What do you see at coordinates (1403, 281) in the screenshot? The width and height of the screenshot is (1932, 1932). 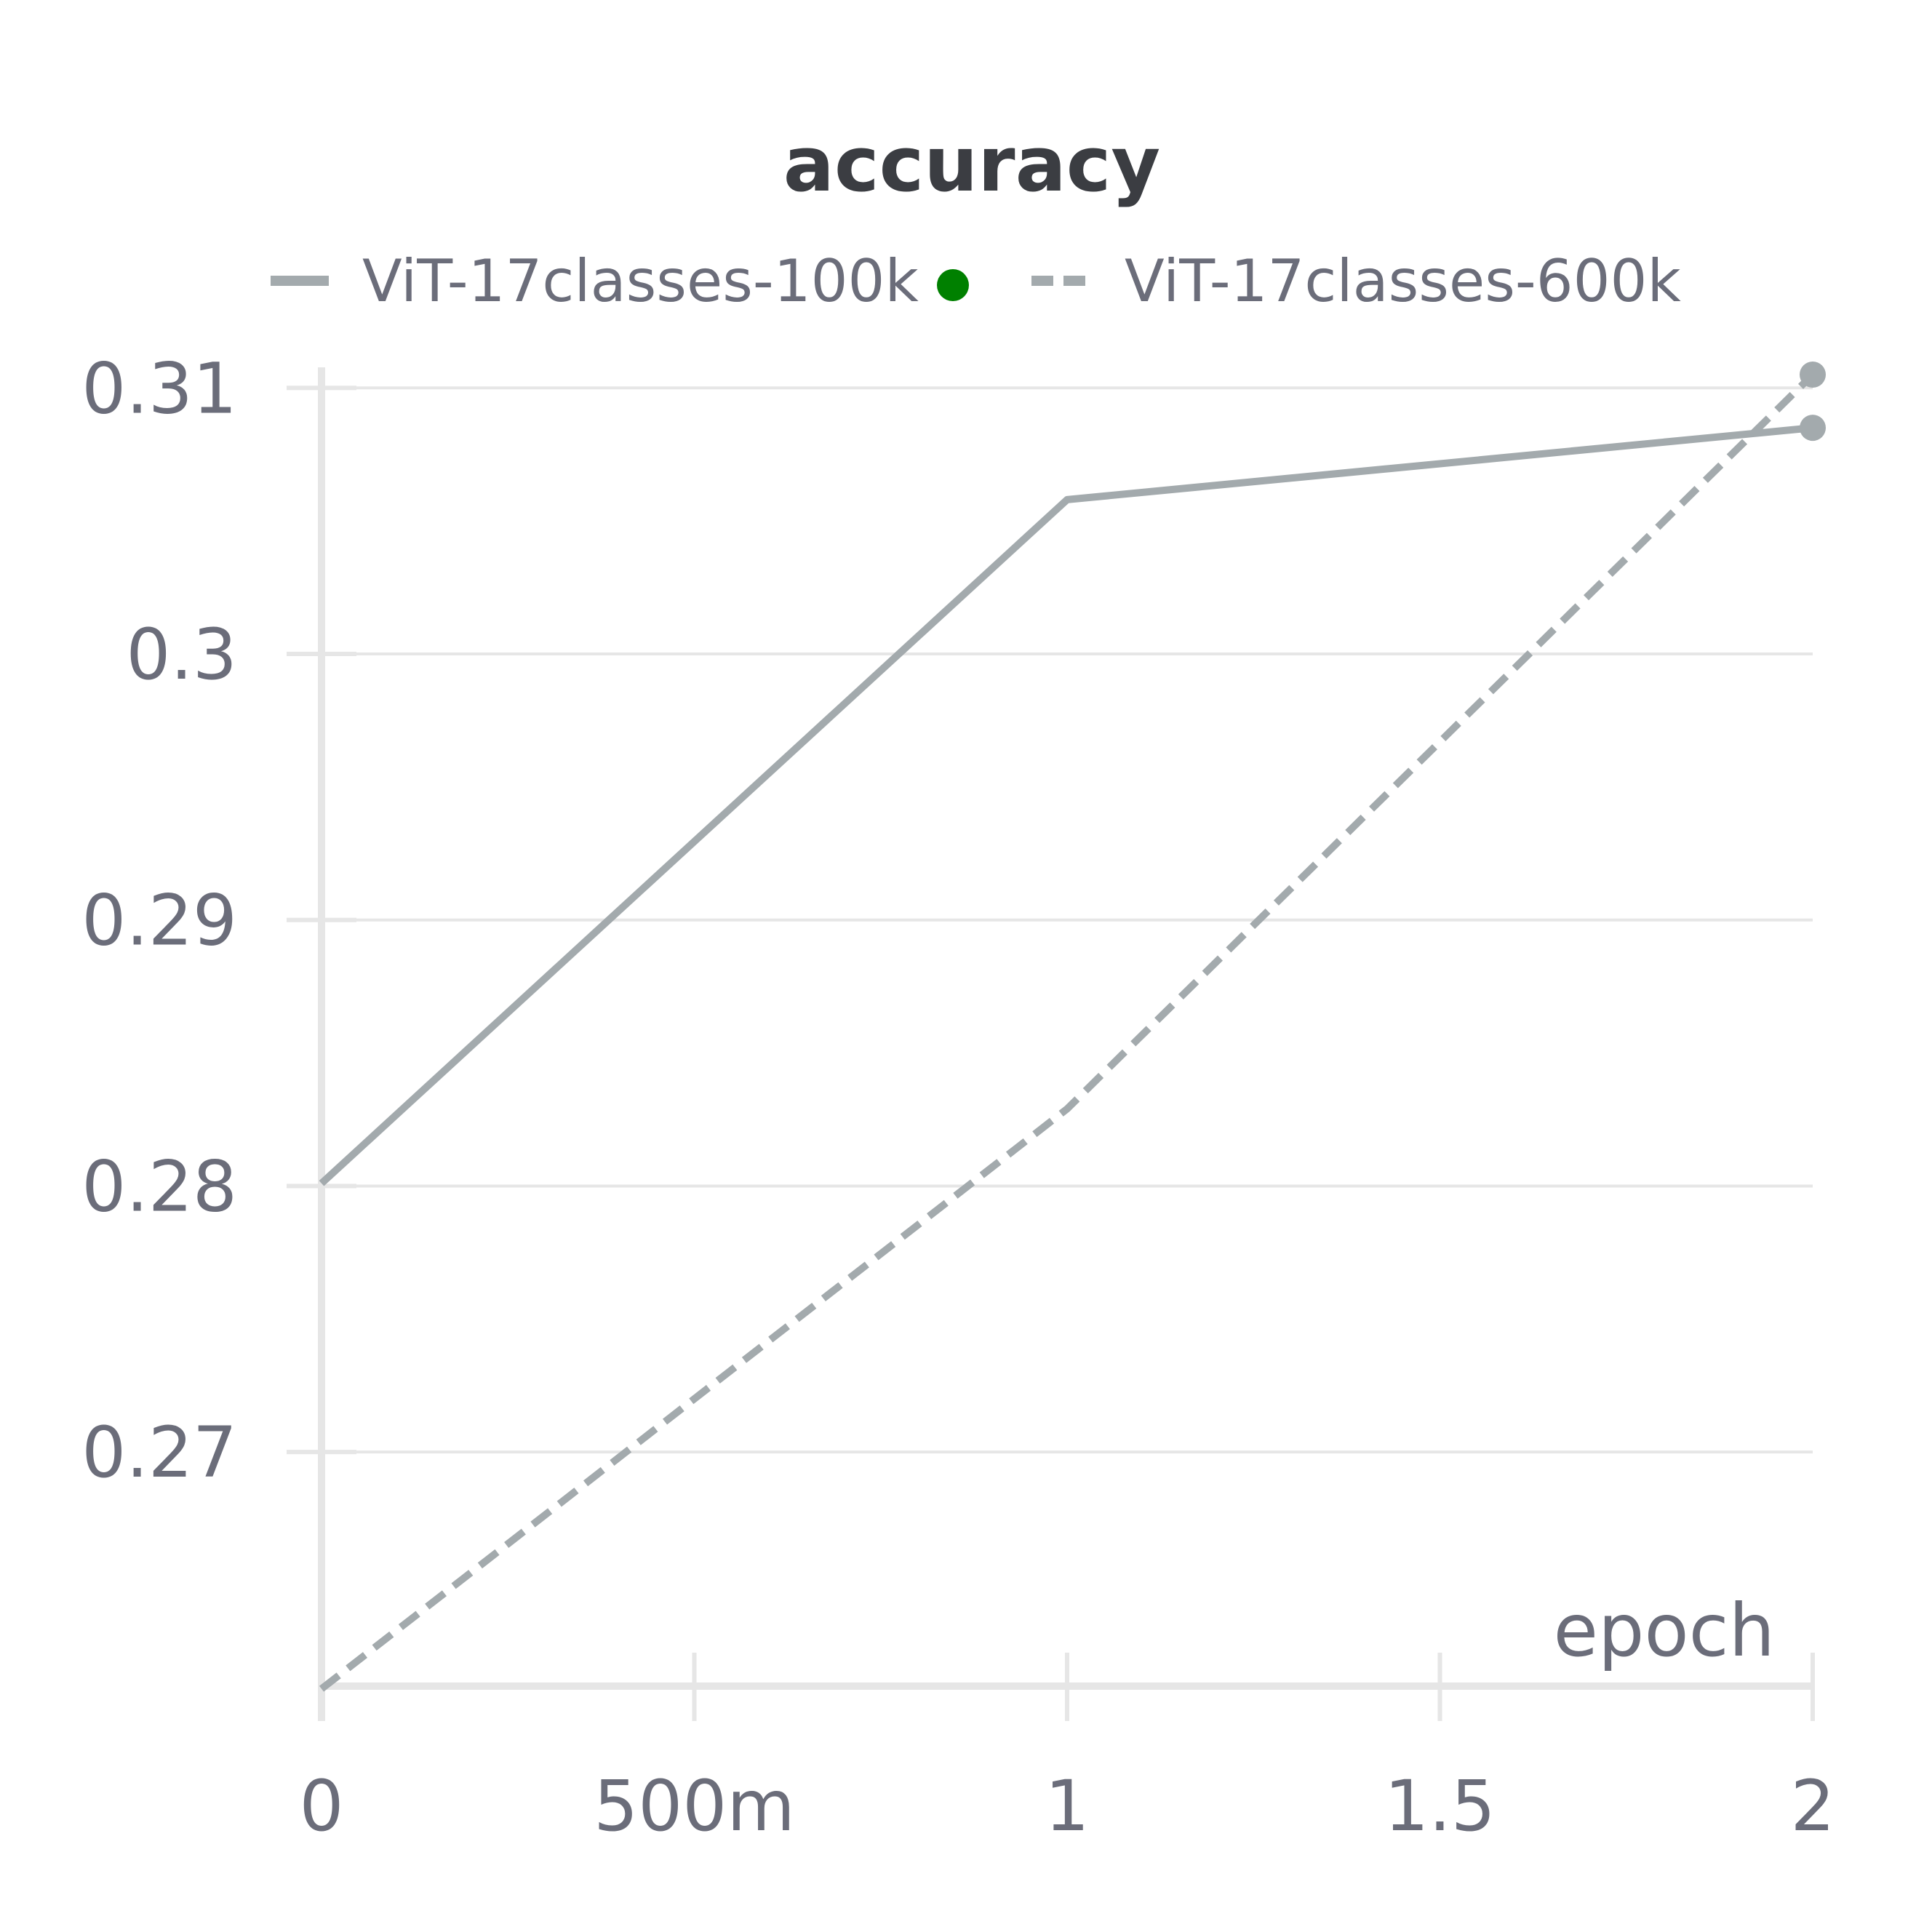 I see `legend-label-600k: ViT-17classes-600k` at bounding box center [1403, 281].